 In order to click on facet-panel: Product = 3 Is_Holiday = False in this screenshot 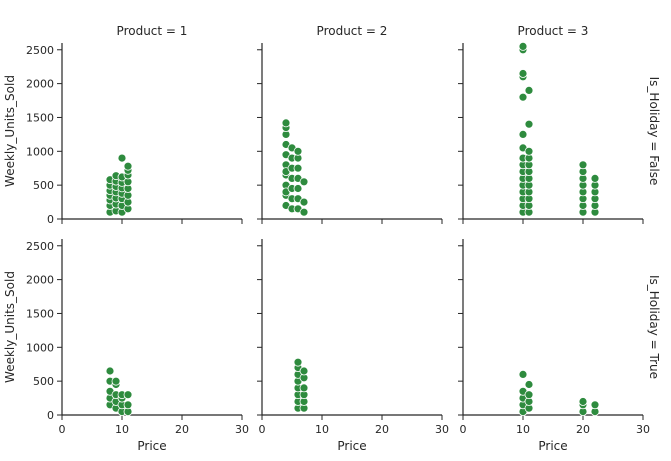, I will do `click(559, 124)`.